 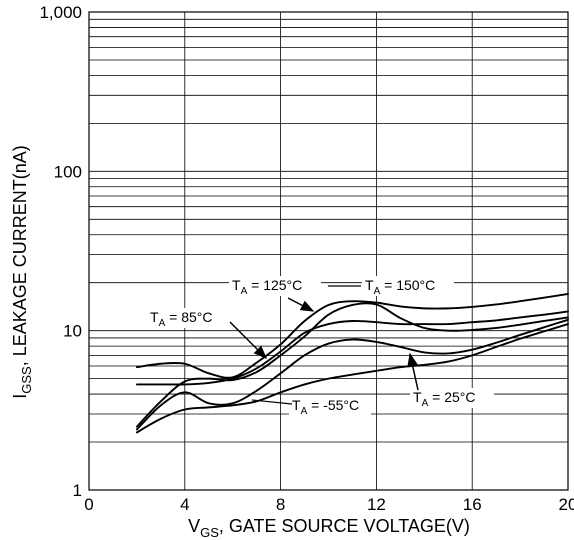 I want to click on series-line-150C, so click(x=352, y=335).